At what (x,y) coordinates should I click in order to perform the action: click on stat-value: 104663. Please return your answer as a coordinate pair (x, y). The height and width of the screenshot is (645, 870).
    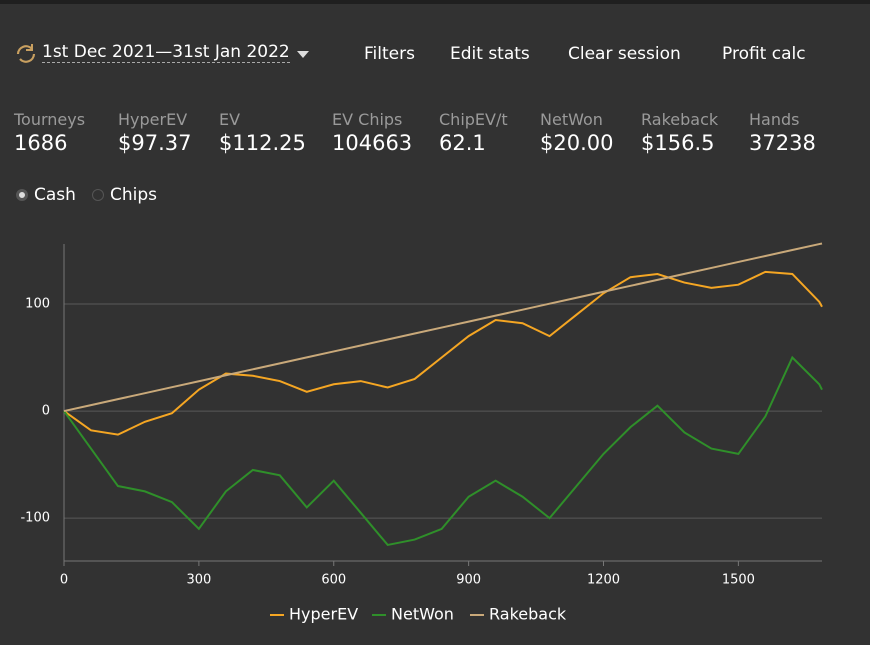
    Looking at the image, I should click on (372, 143).